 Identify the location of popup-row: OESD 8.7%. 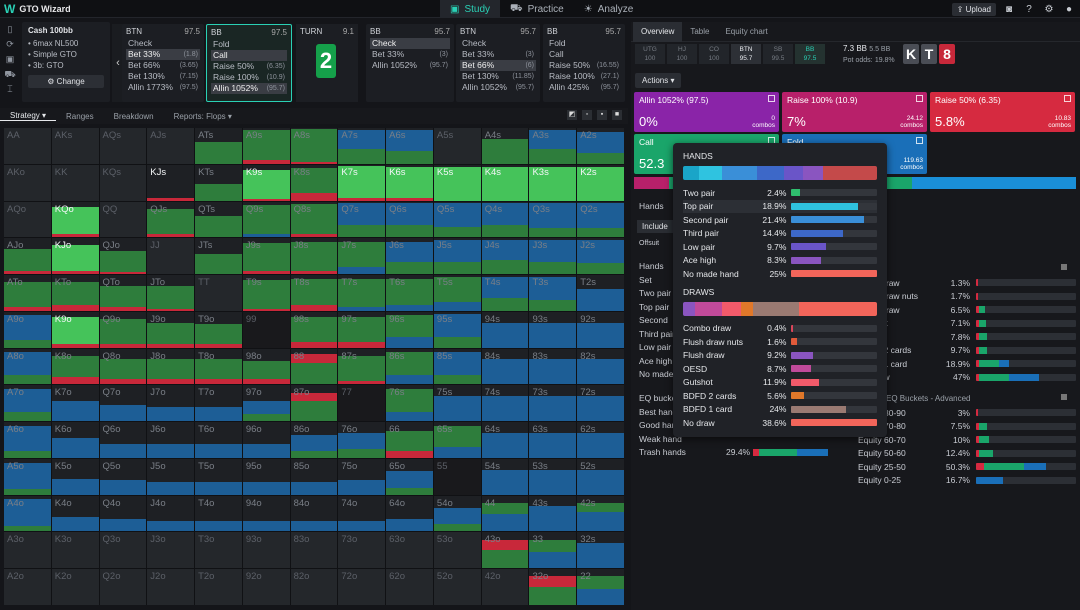
(780, 369).